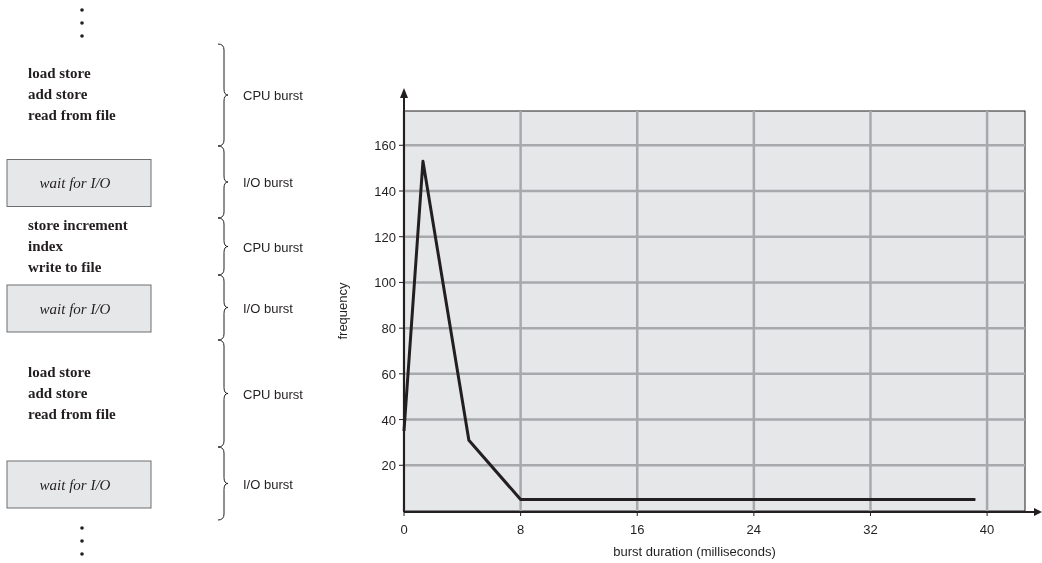  Describe the element at coordinates (404, 529) in the screenshot. I see `x-tick-label: 0` at that location.